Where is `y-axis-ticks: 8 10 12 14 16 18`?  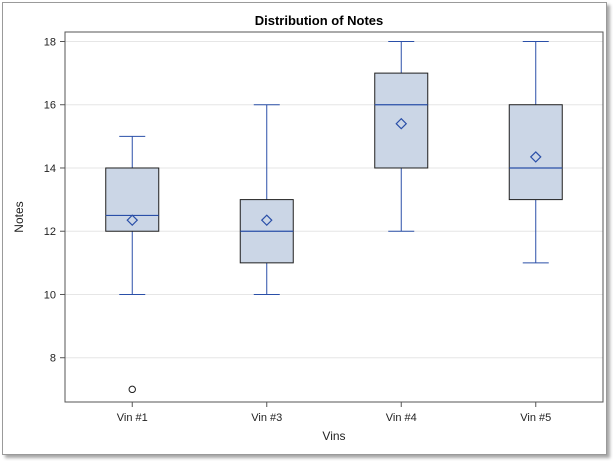
y-axis-ticks: 8 10 12 14 16 18 is located at coordinates (54, 200).